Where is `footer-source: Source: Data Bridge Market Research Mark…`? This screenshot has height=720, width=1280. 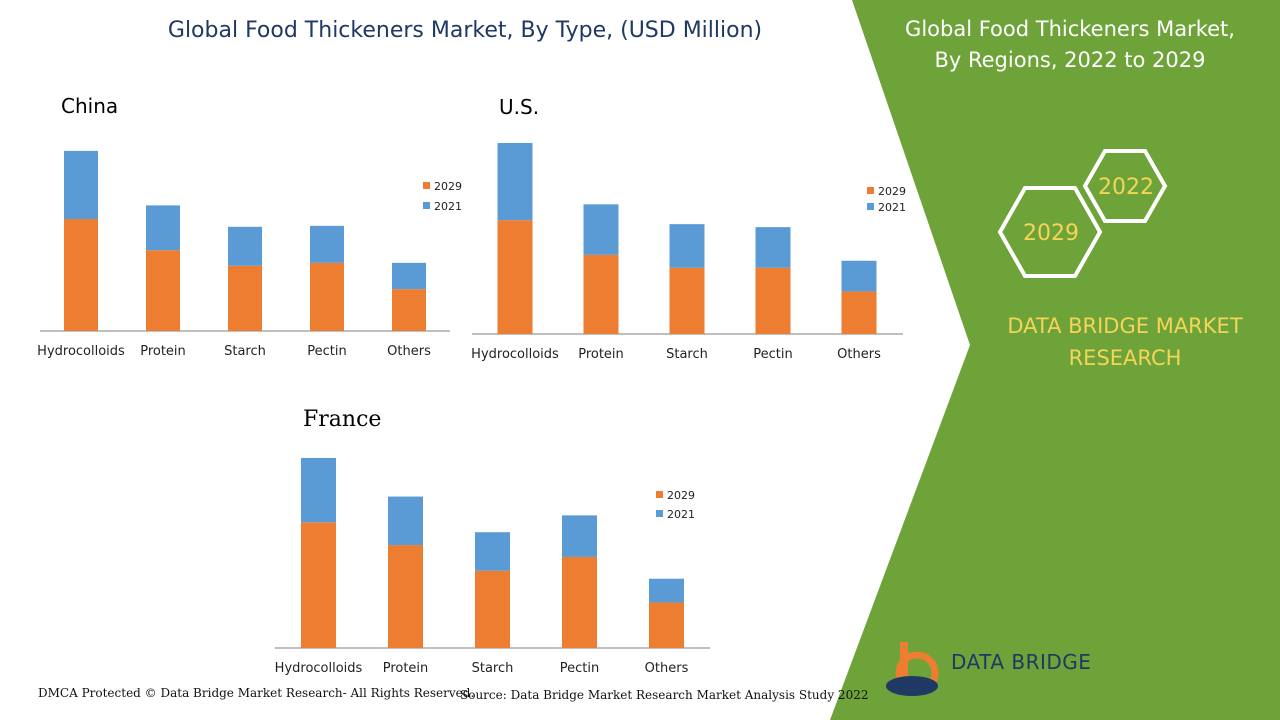 footer-source: Source: Data Bridge Market Research Mark… is located at coordinates (664, 695).